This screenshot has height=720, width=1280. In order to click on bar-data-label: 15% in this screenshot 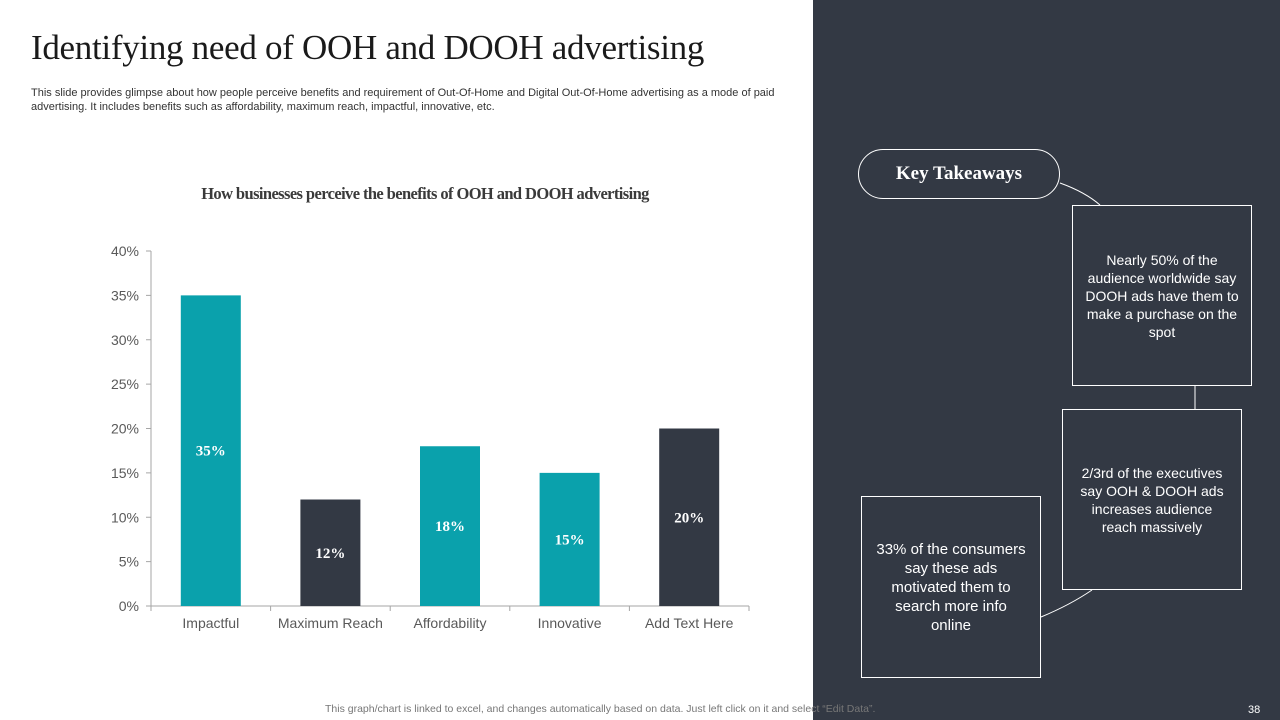, I will do `click(570, 540)`.